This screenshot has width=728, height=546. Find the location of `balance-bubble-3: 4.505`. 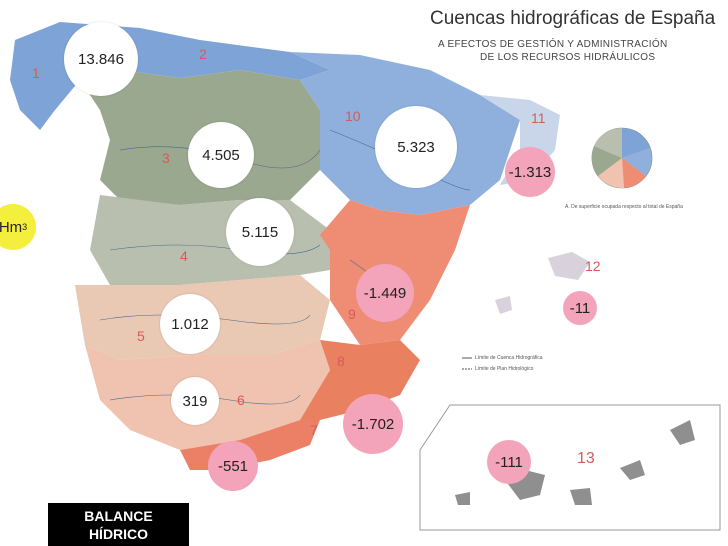

balance-bubble-3: 4.505 is located at coordinates (221, 155).